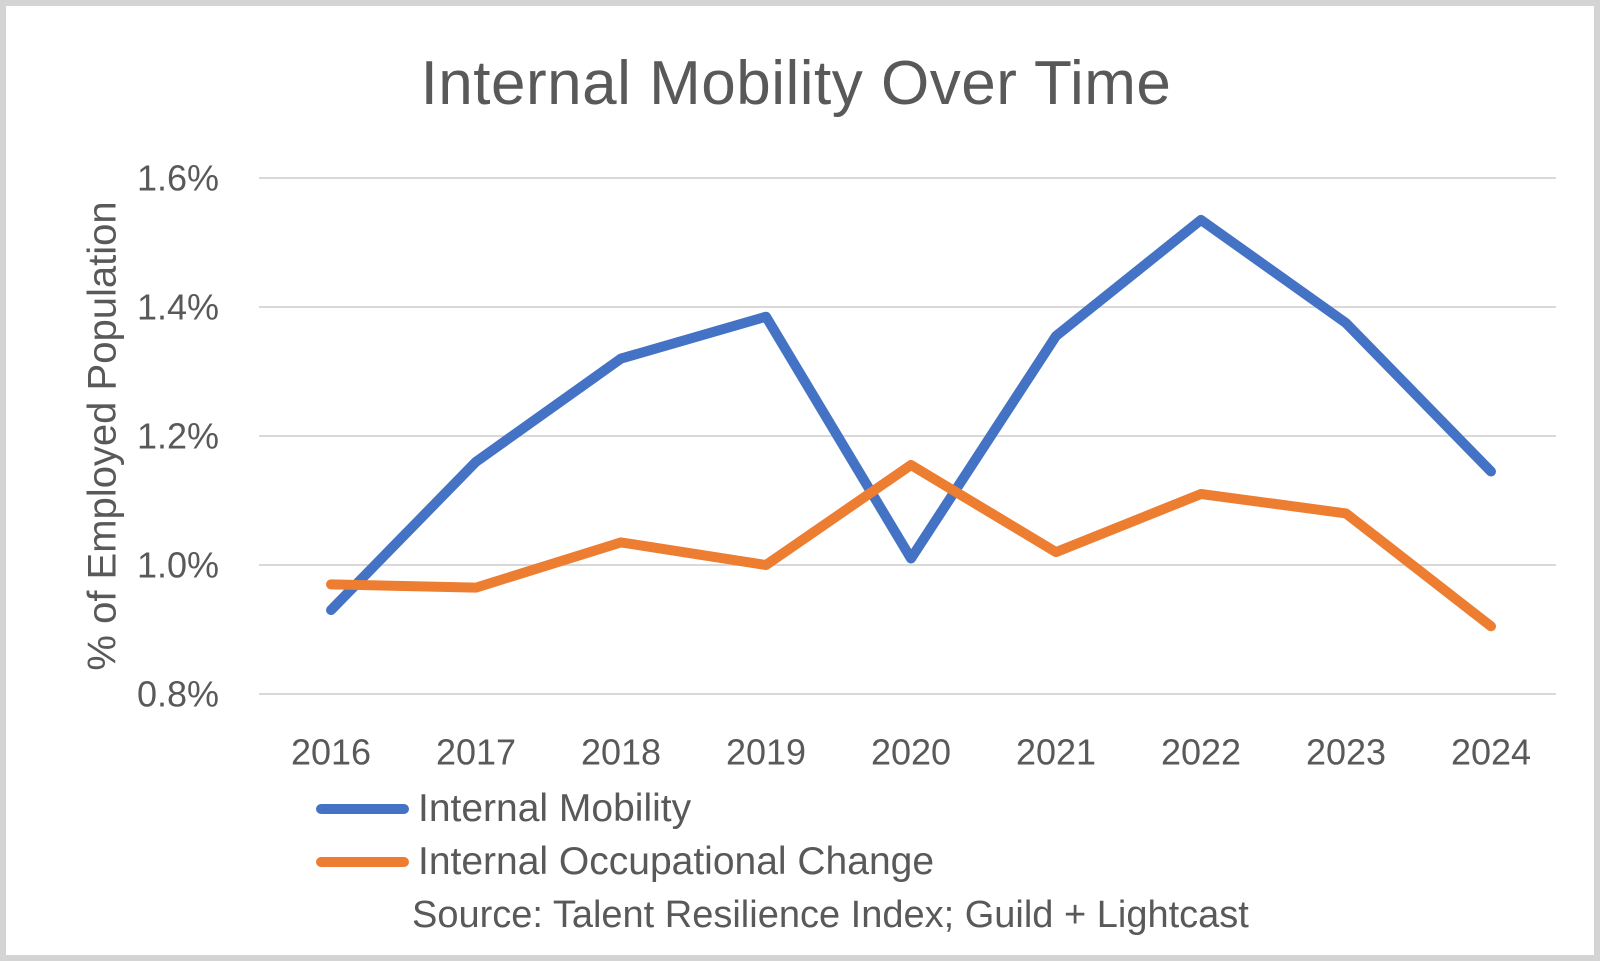 Image resolution: width=1600 pixels, height=961 pixels. I want to click on legend-swatch-internal-mobility, so click(362, 809).